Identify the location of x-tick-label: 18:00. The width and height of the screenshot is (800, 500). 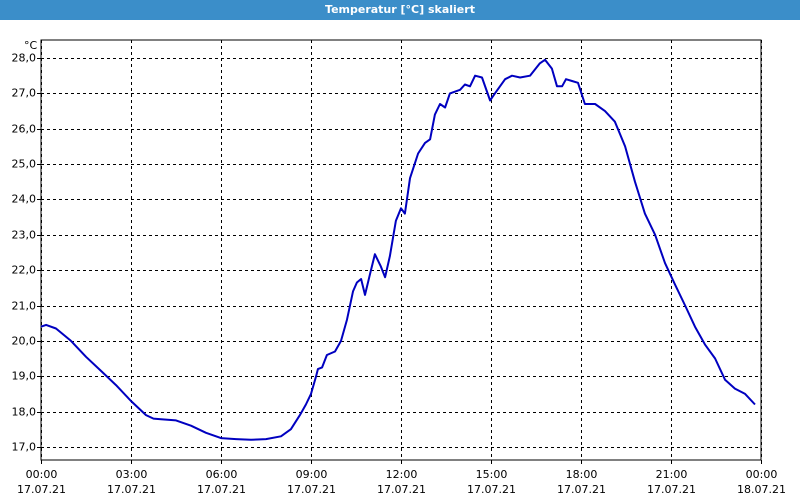
(582, 474).